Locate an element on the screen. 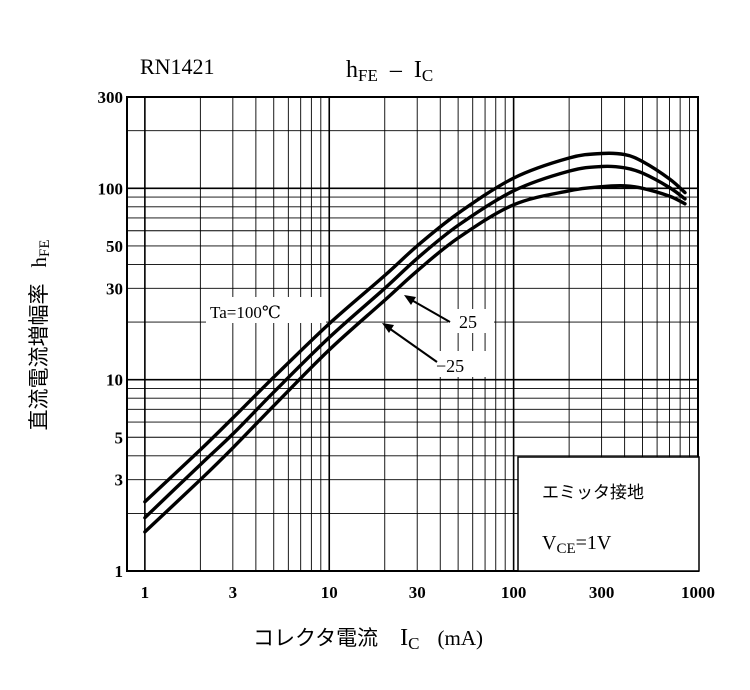 This screenshot has width=750, height=690. y-tick-label: 1 is located at coordinates (119, 571).